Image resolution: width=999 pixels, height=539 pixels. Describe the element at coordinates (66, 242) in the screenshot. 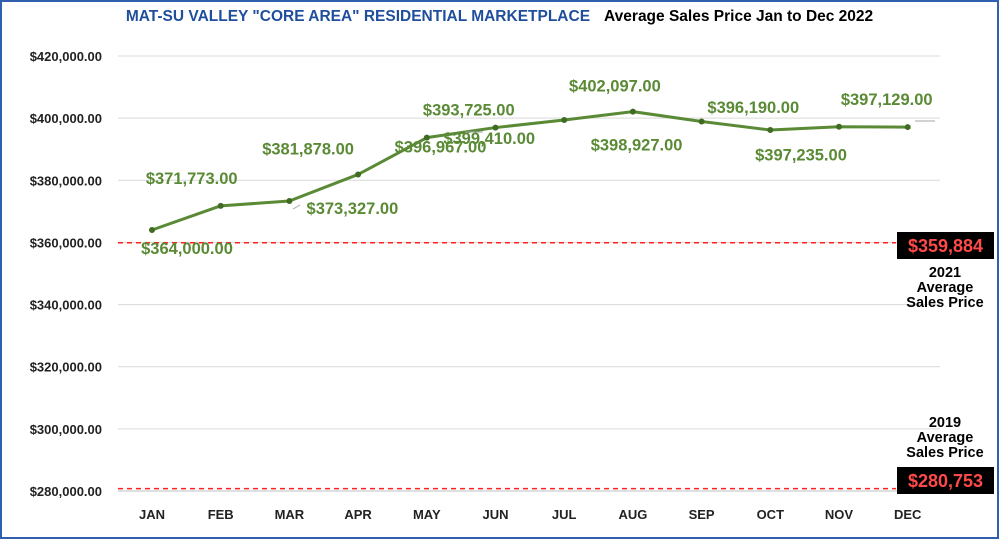

I see `y-tick-label: $360,000.00` at that location.